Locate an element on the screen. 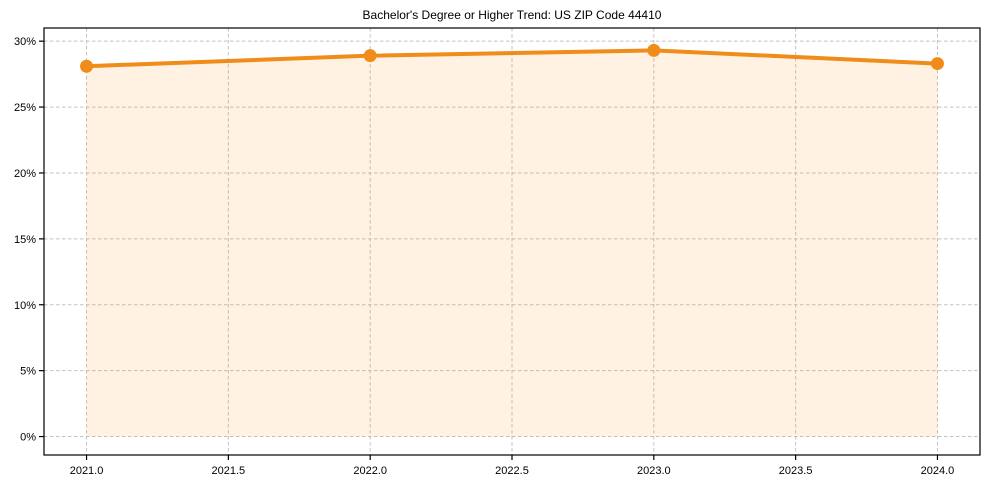 The height and width of the screenshot is (490, 989). x-tick-label: 2021.0 is located at coordinates (87, 471).